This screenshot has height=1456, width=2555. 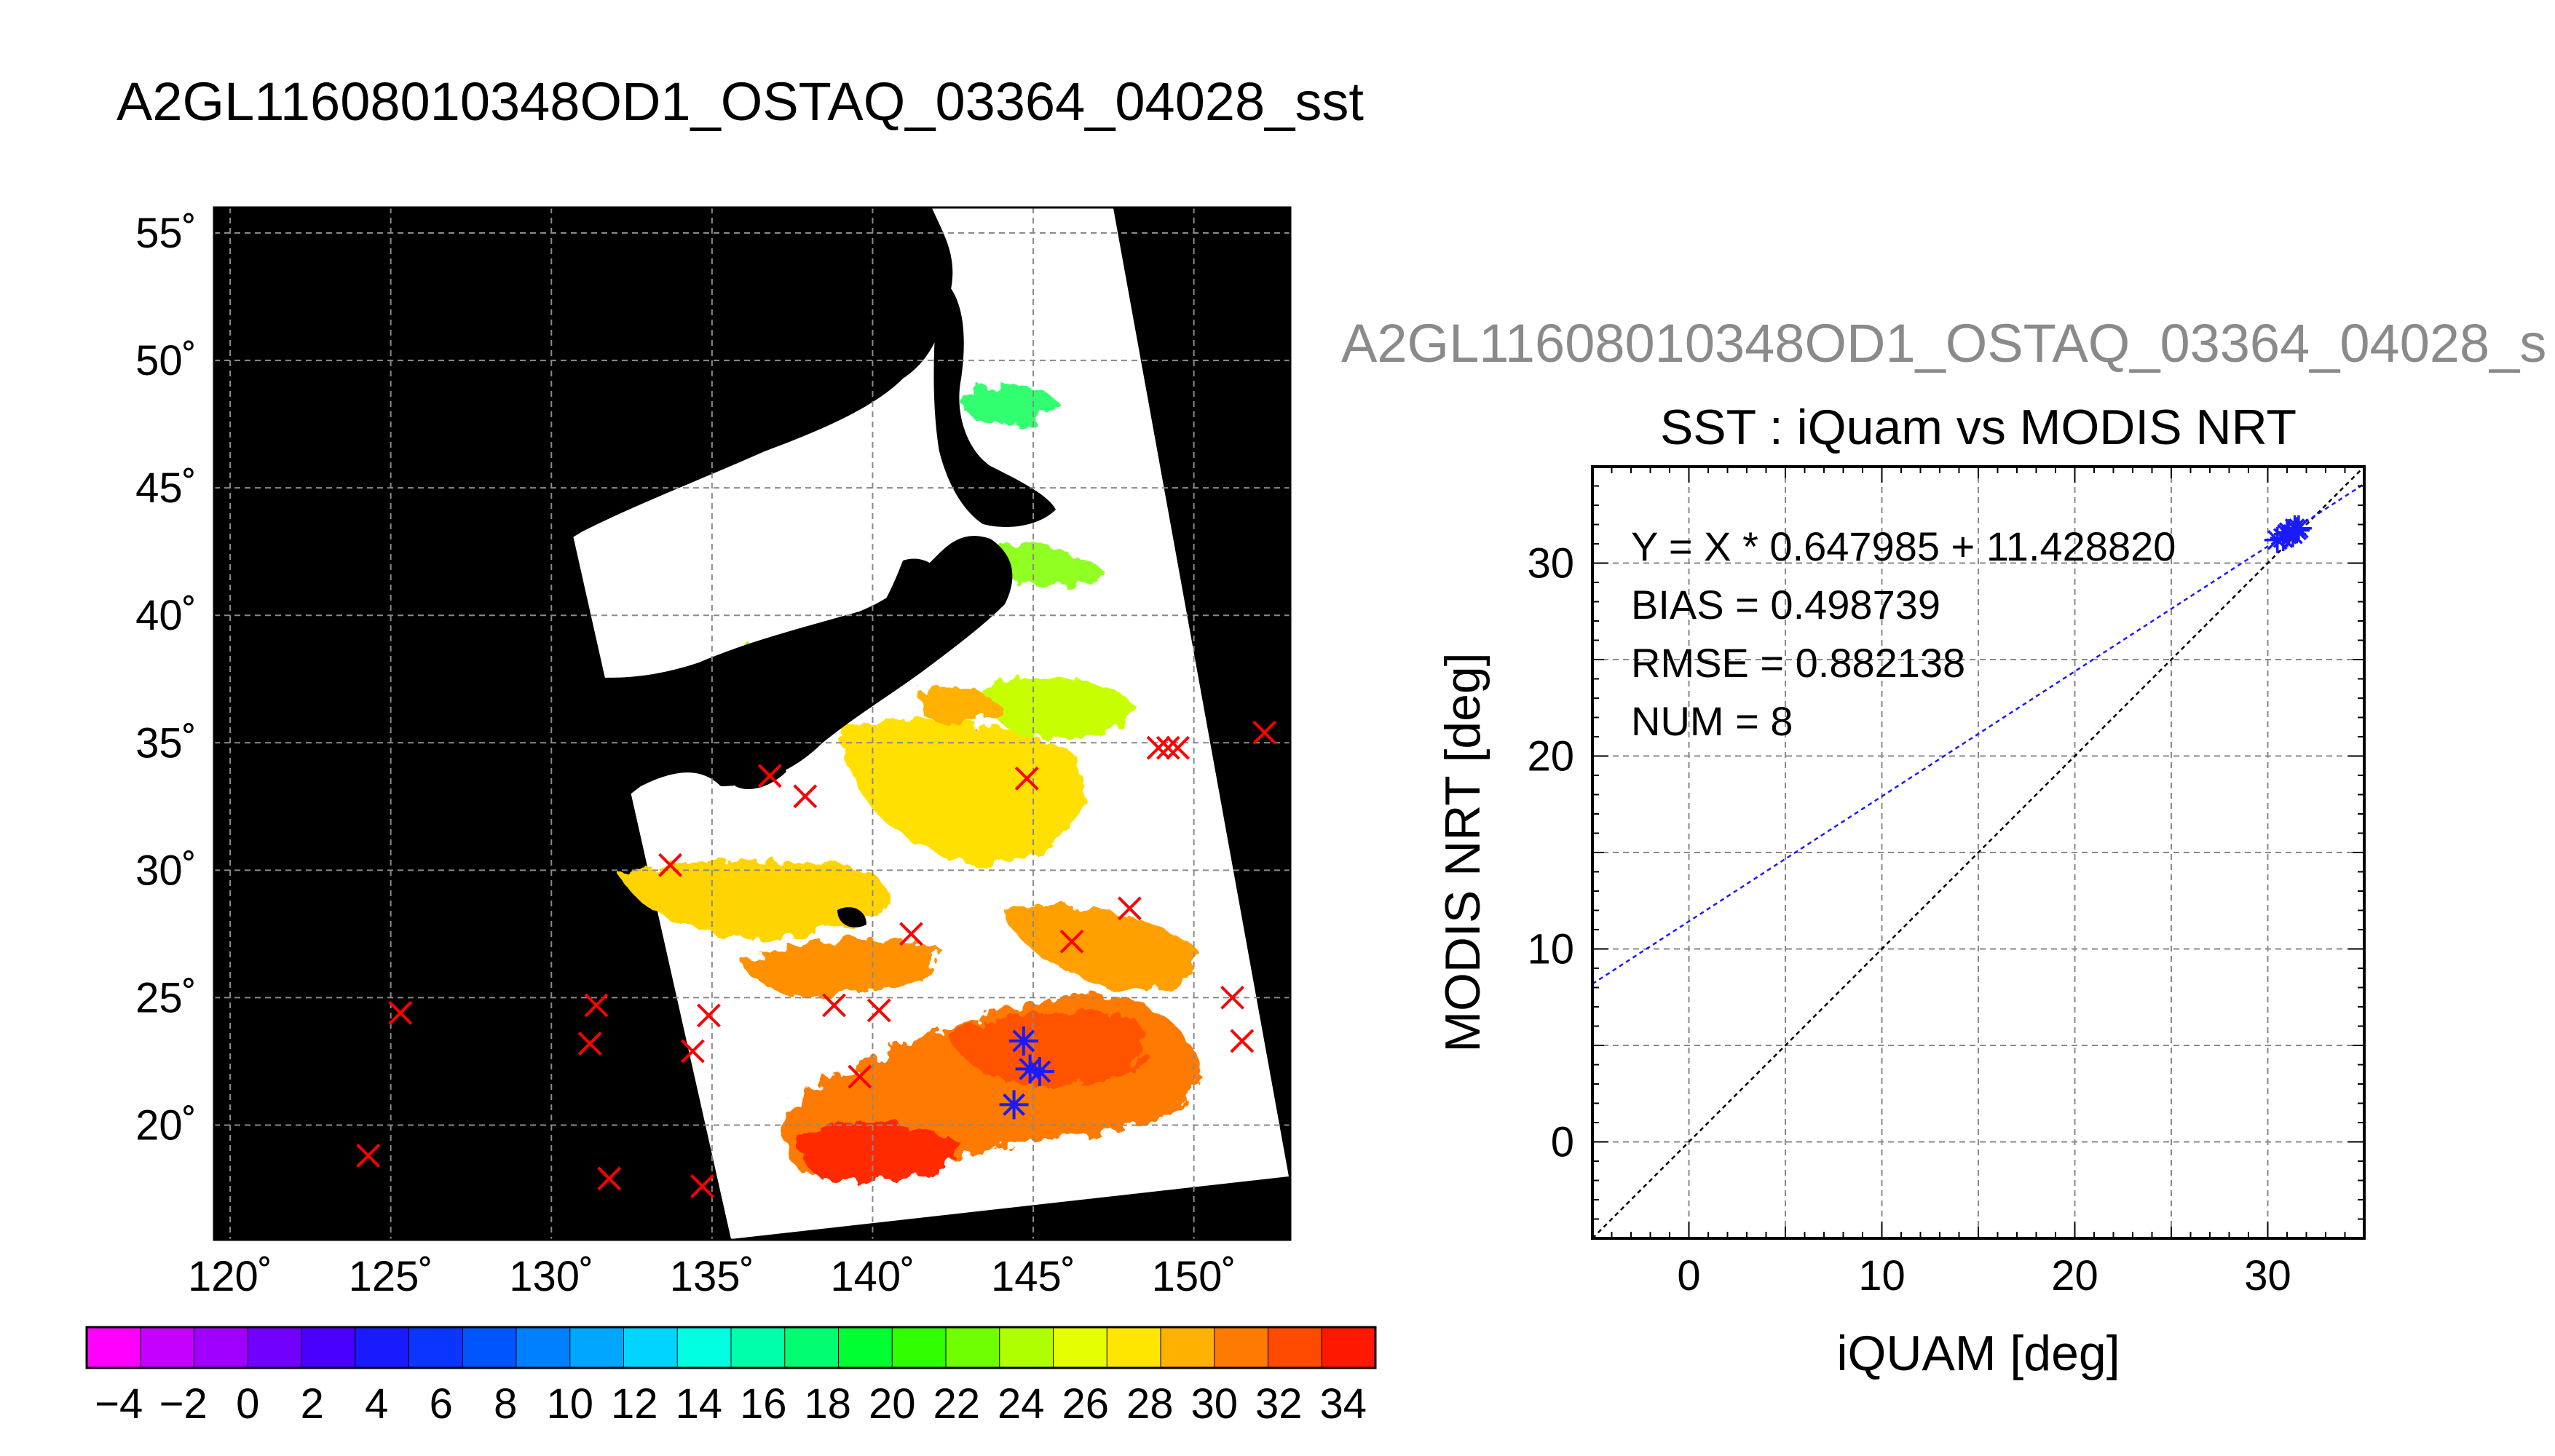 I want to click on scatter-x-tick-labels: 0 10 20 30, so click(x=1984, y=1275).